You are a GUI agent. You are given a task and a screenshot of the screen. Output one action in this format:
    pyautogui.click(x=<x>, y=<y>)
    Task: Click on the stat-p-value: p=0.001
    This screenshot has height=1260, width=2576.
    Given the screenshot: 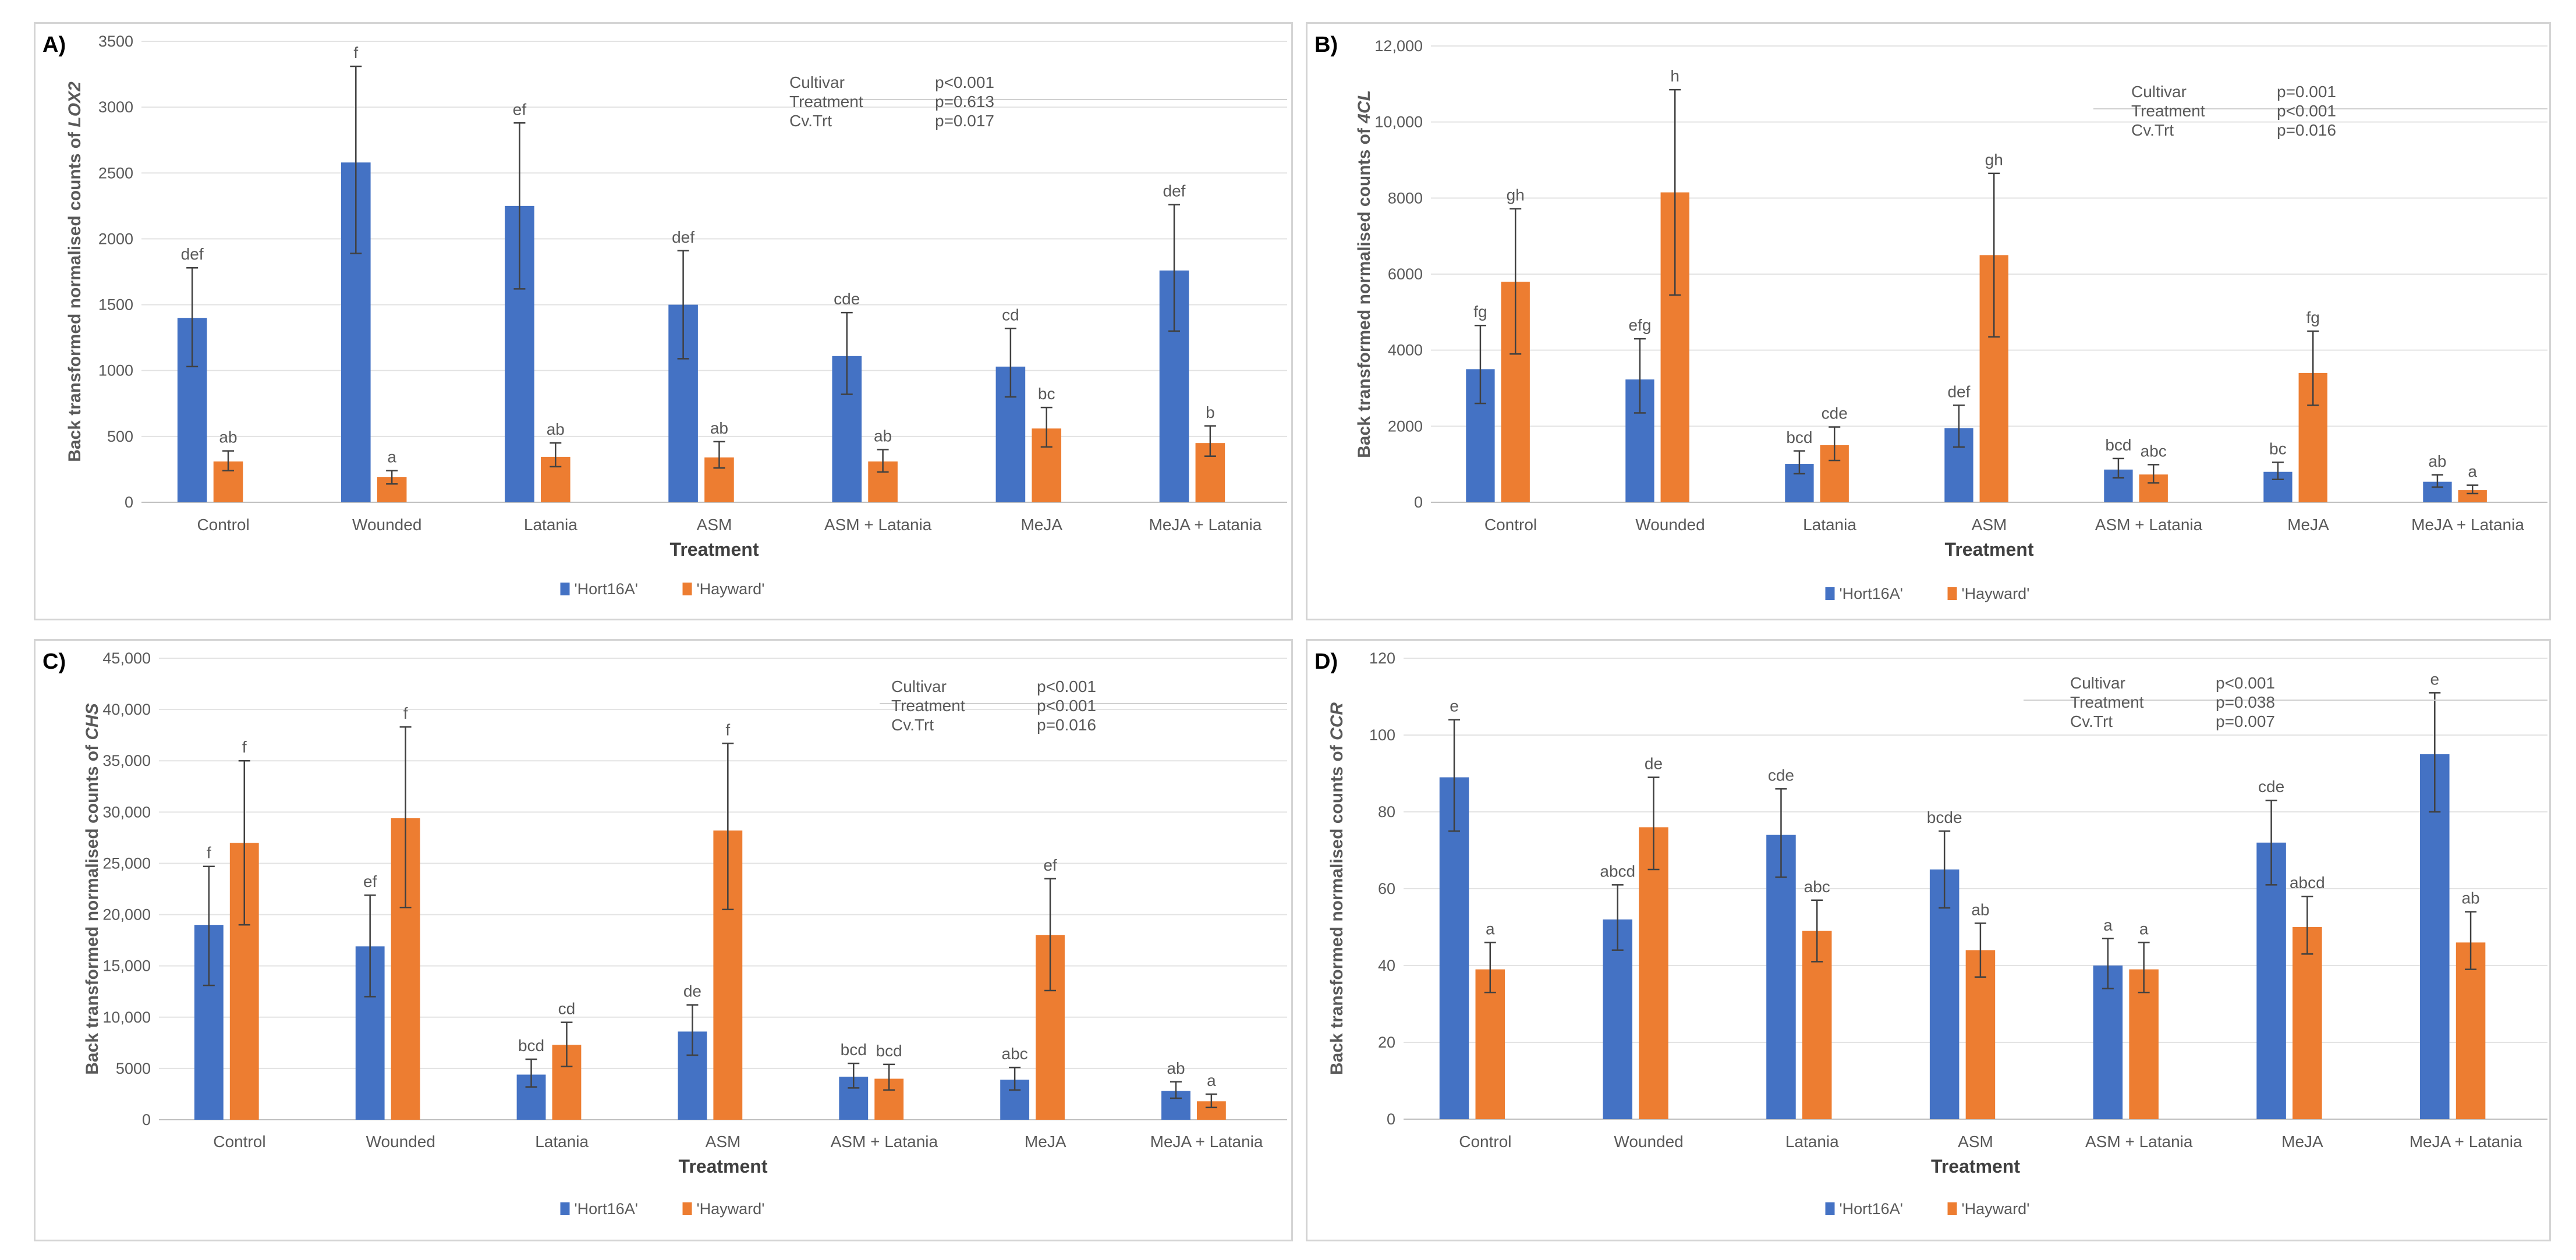 What is the action you would take?
    pyautogui.click(x=2306, y=92)
    